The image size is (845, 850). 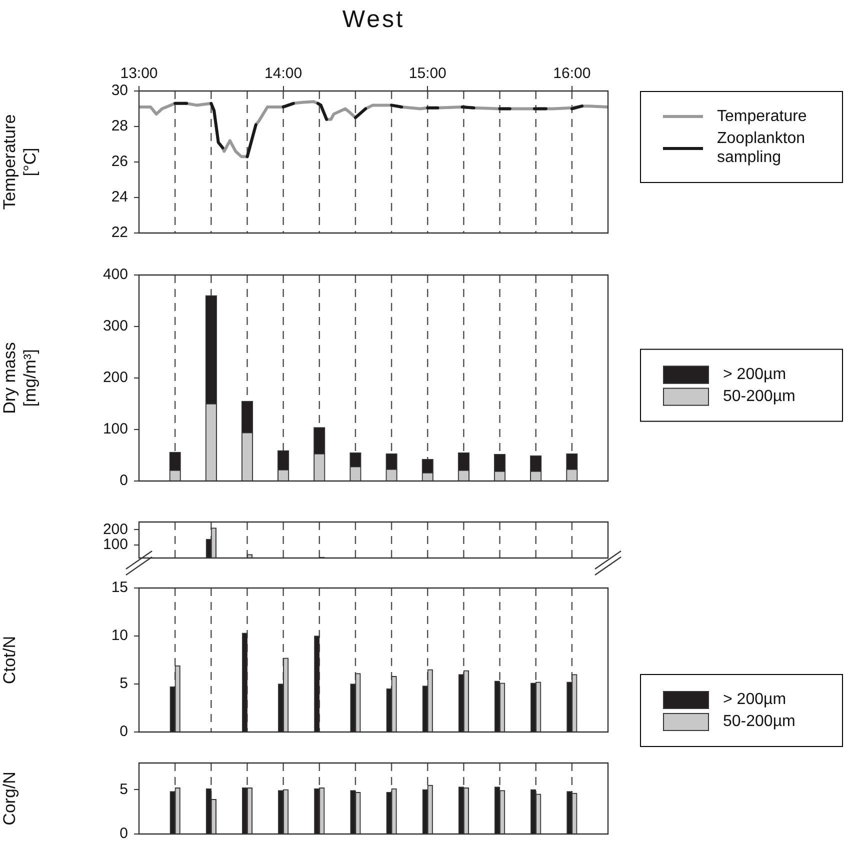 I want to click on y-tick-label: 10, so click(x=119, y=635).